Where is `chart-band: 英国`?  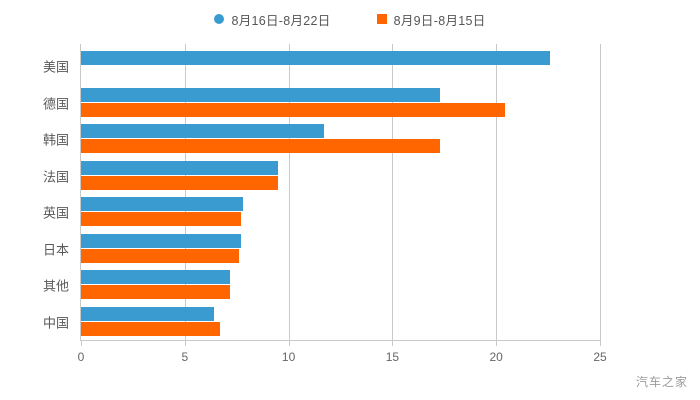
chart-band: 英国 is located at coordinates (321, 212).